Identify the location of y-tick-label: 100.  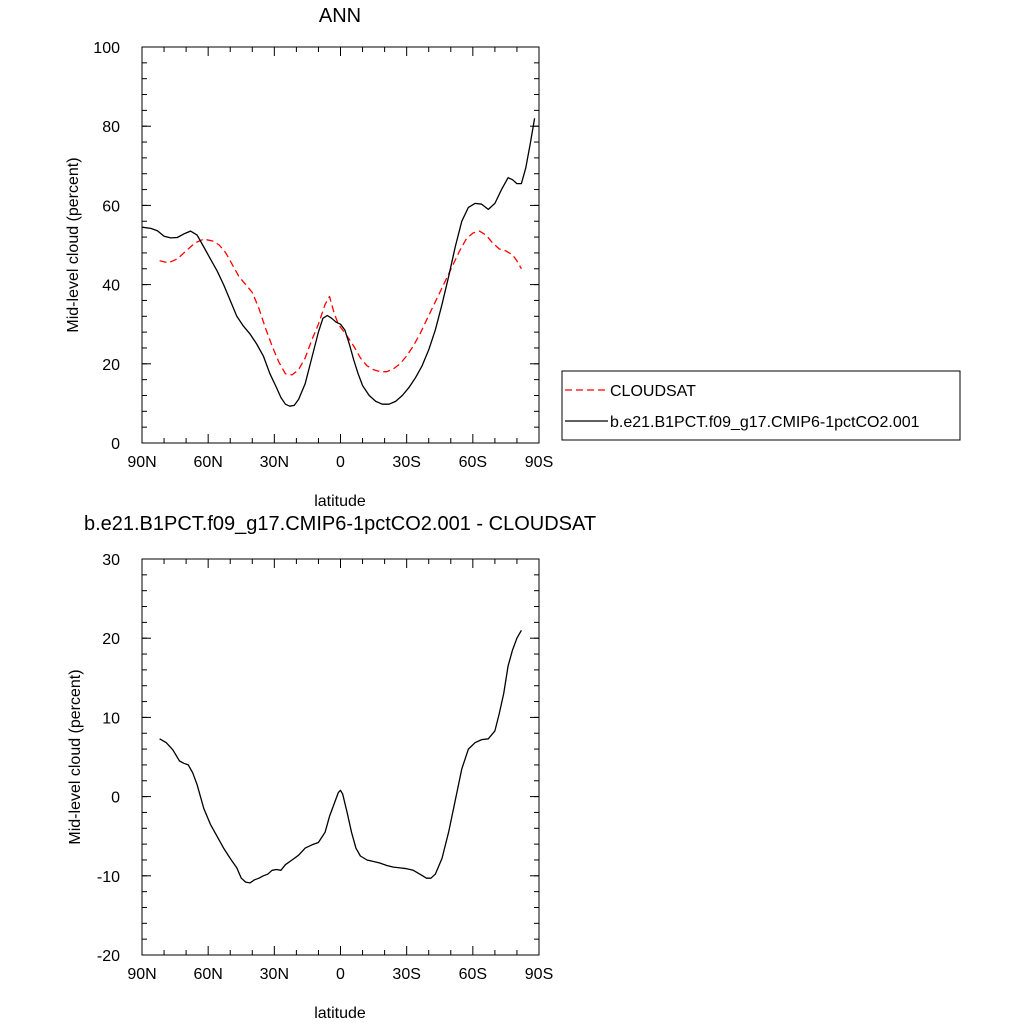
(106, 48).